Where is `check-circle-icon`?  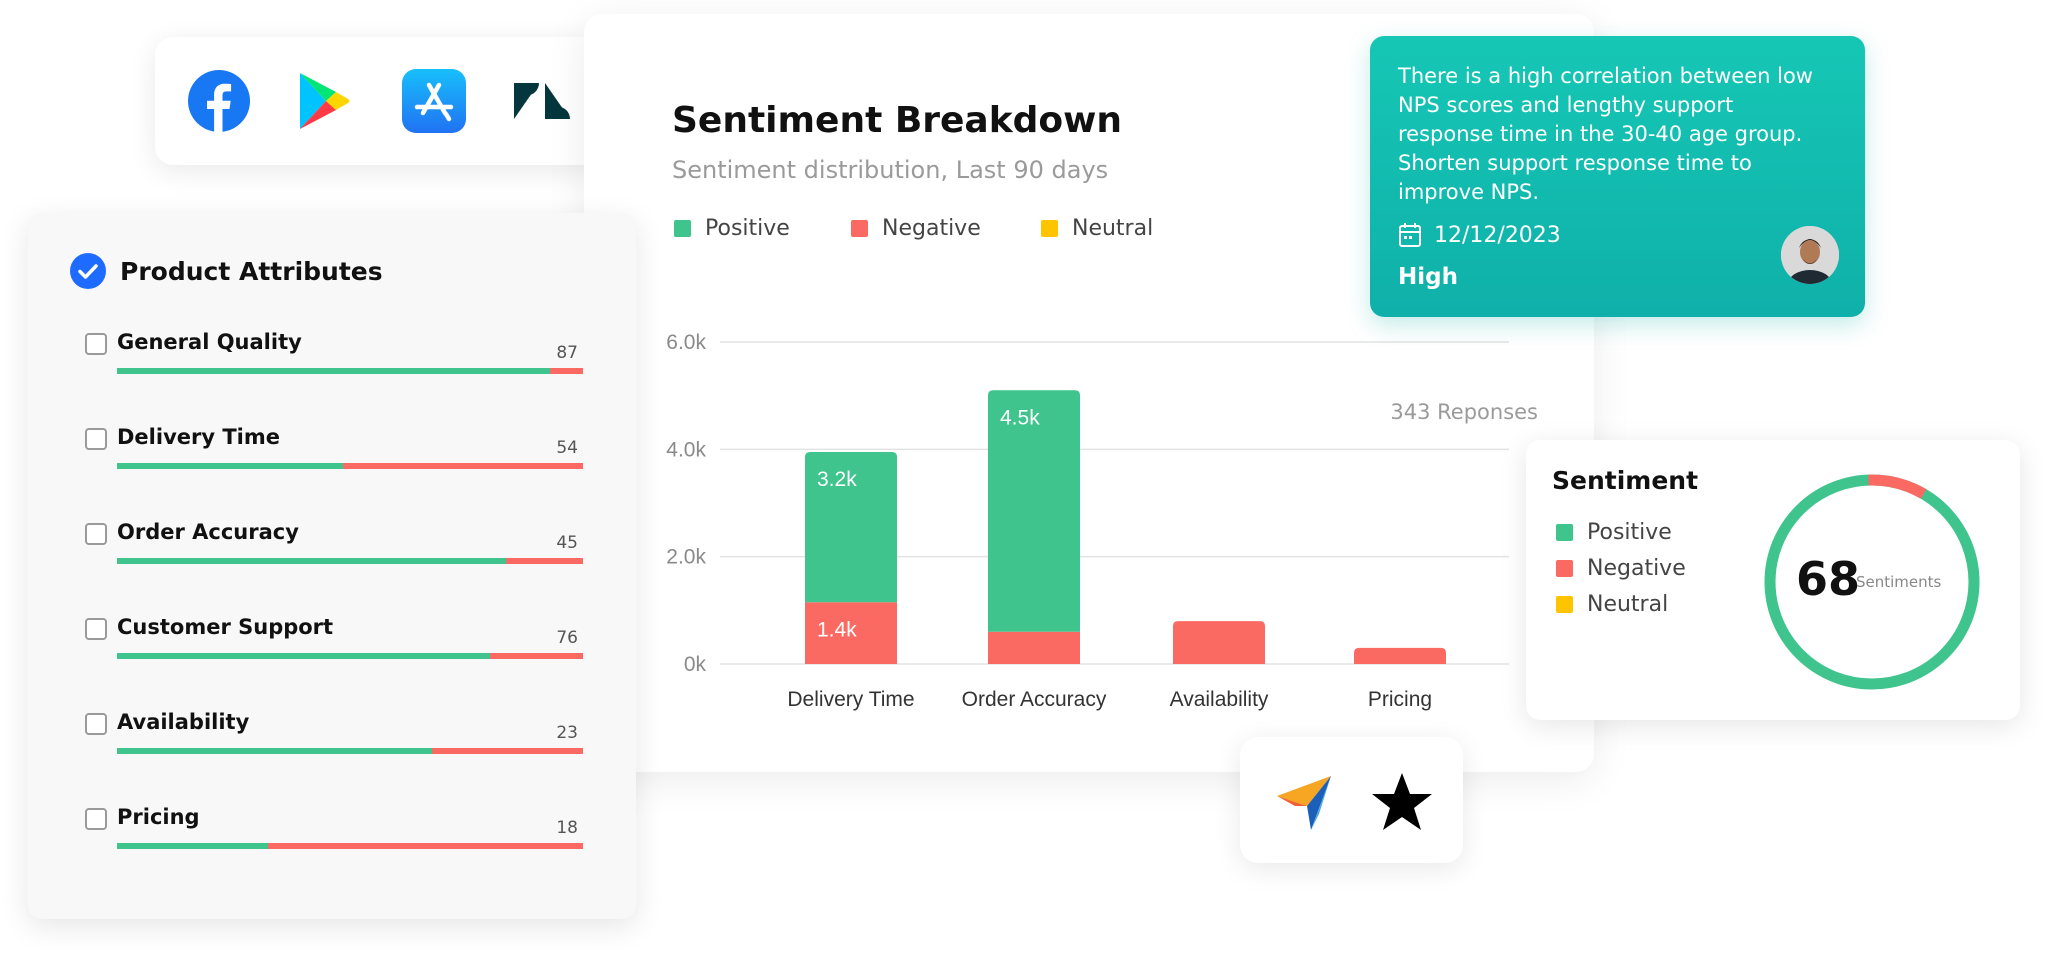 check-circle-icon is located at coordinates (88, 271).